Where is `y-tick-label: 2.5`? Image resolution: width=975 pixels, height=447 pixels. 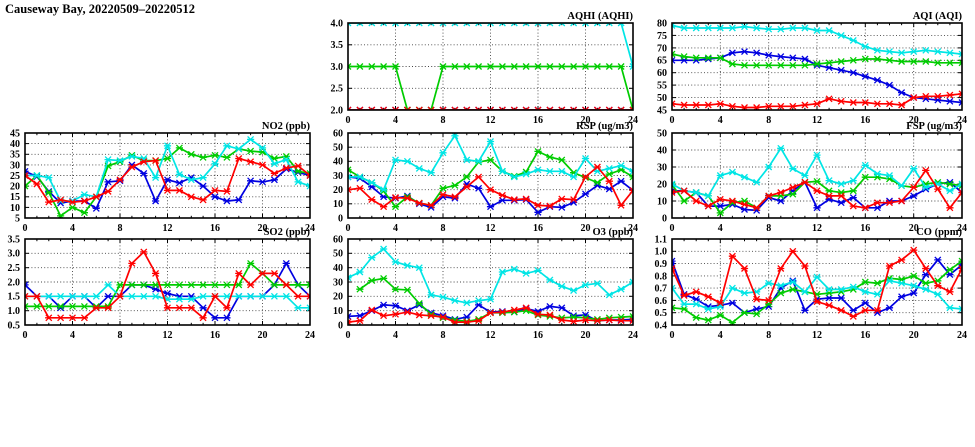
y-tick-label: 2.5 is located at coordinates (337, 89).